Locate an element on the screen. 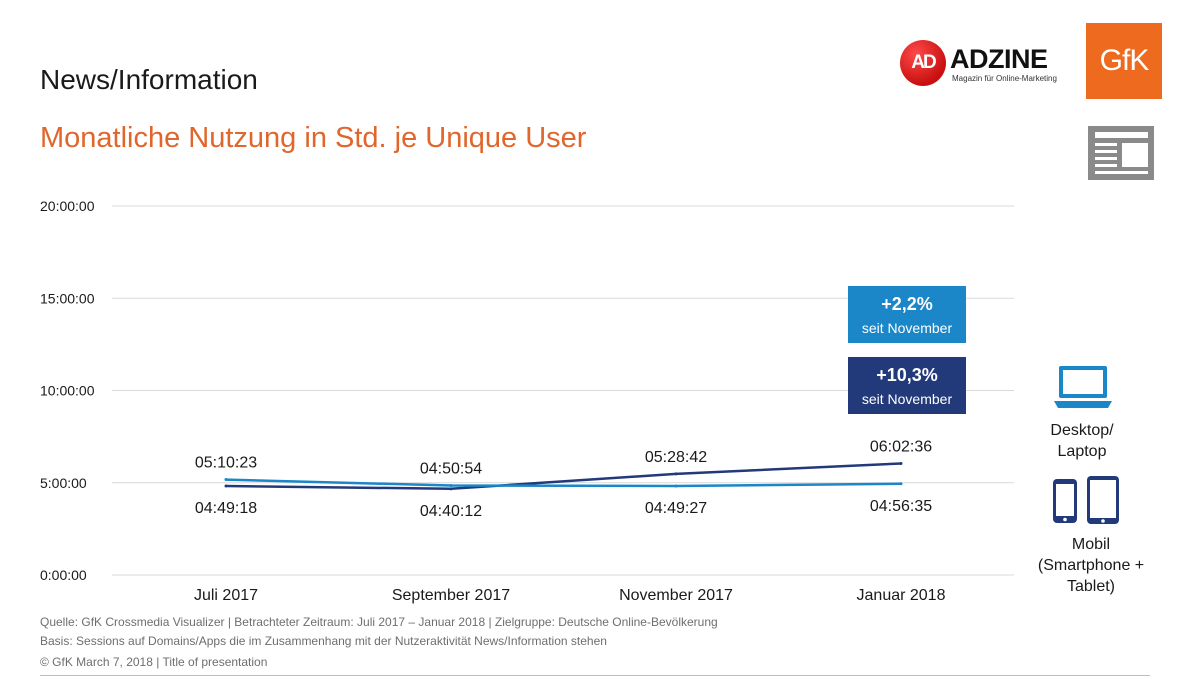 This screenshot has height=677, width=1200. x-tick-label: Juli 2017 is located at coordinates (226, 595).